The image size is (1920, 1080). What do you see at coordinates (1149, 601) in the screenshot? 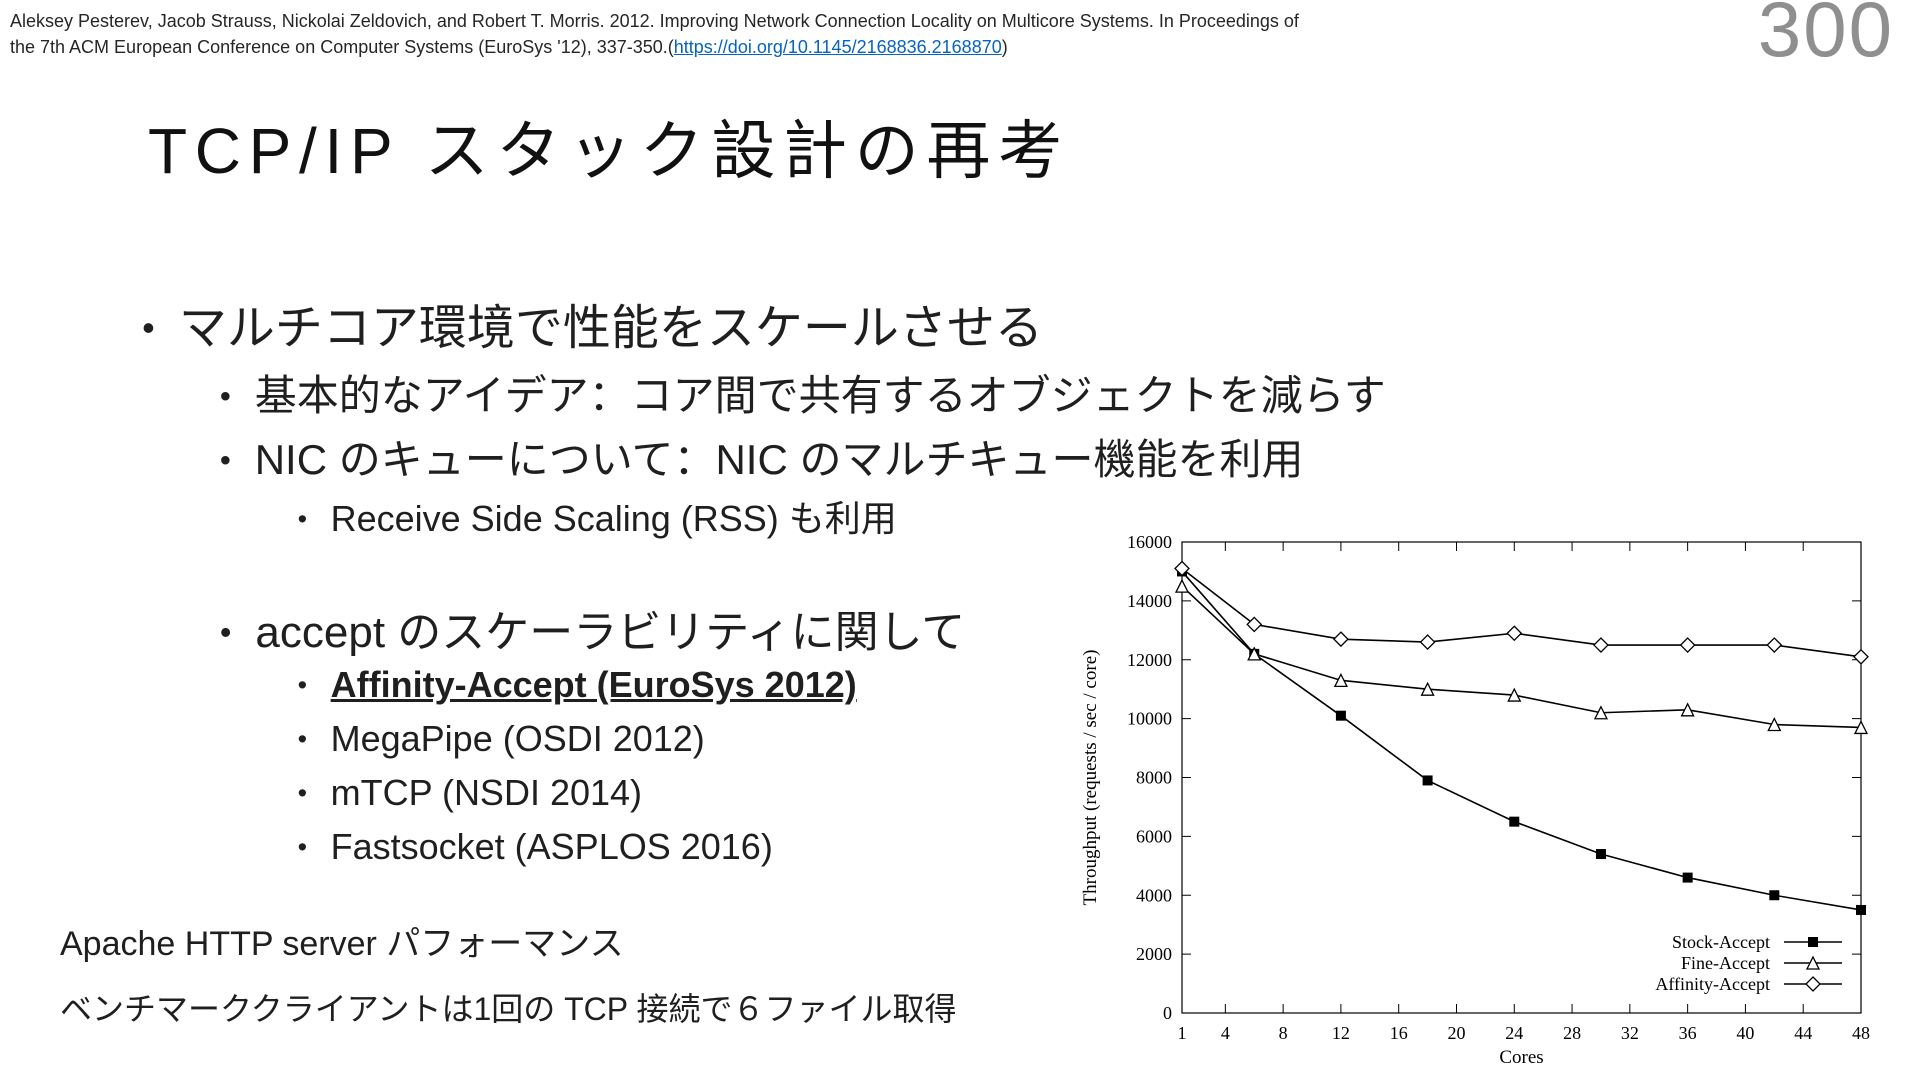
I see `svg-text: 14000` at bounding box center [1149, 601].